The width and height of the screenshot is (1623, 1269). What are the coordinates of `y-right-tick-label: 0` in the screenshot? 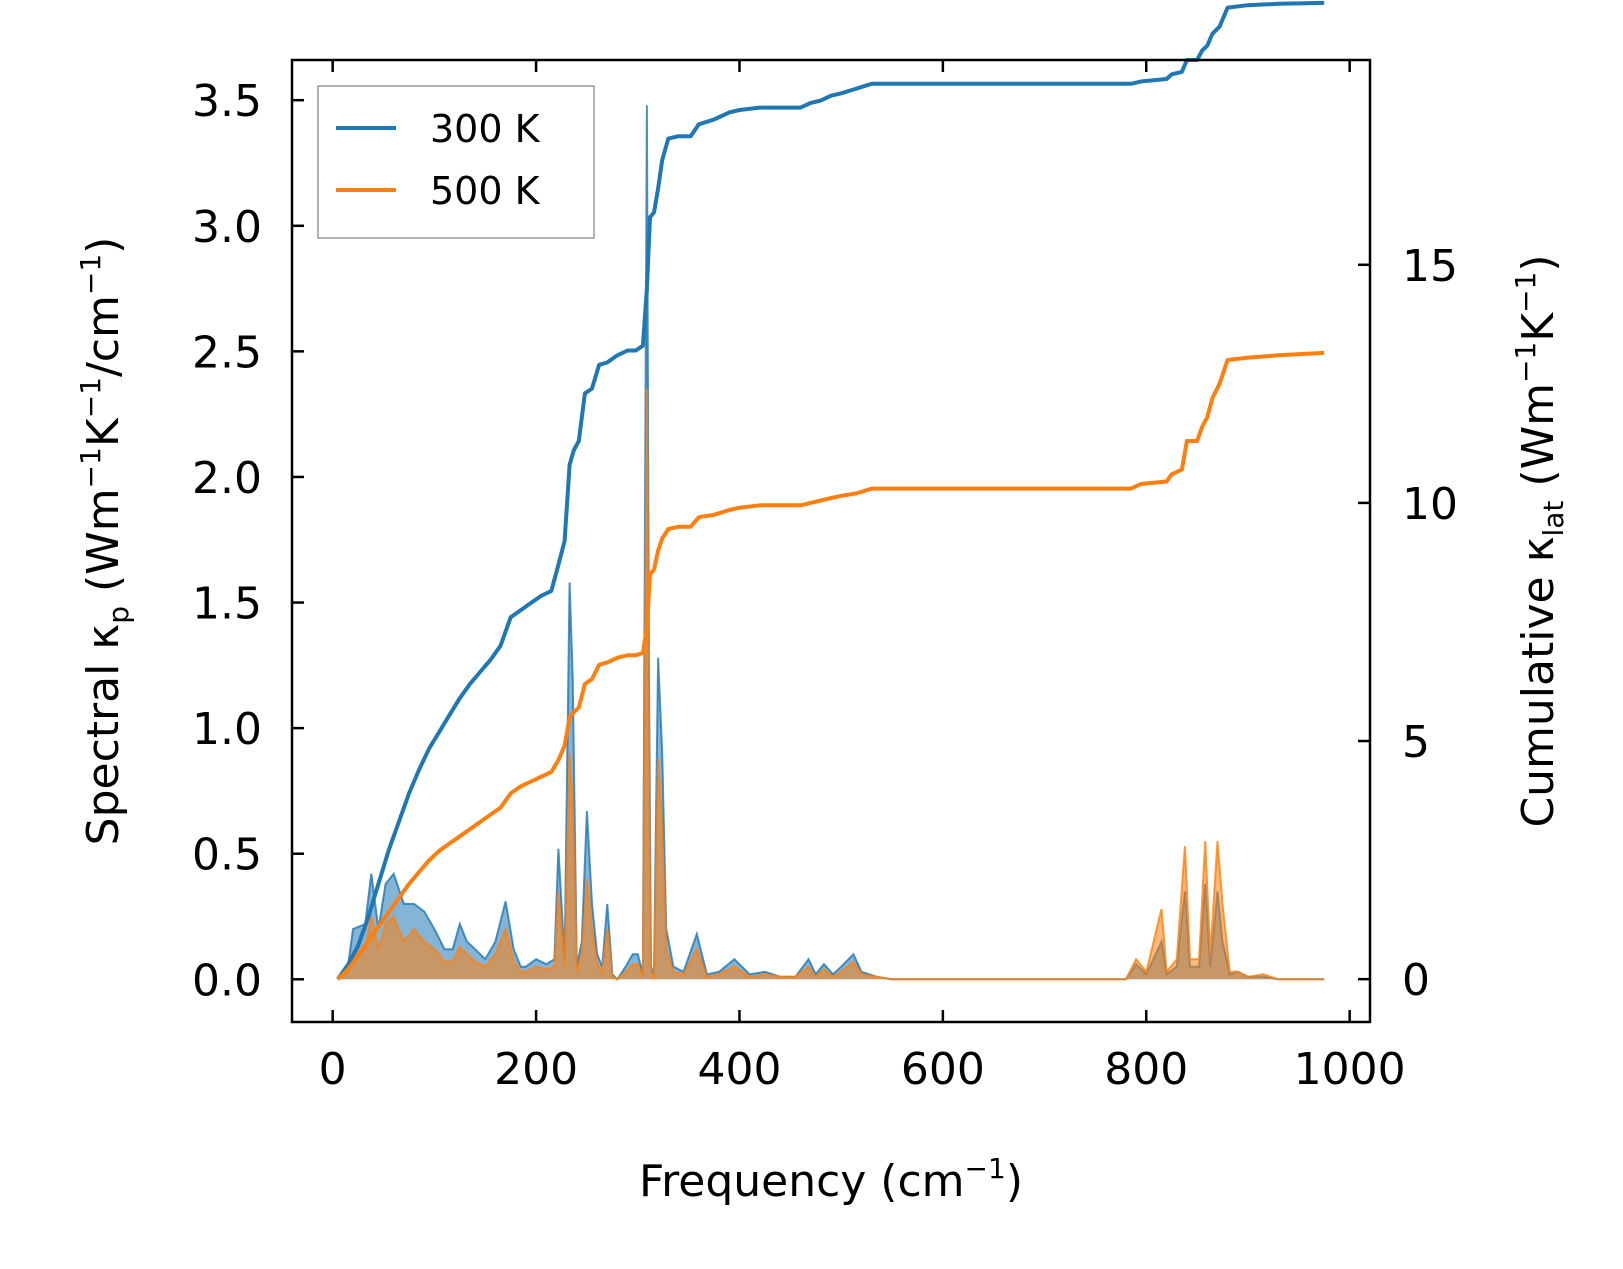 It's located at (1416, 980).